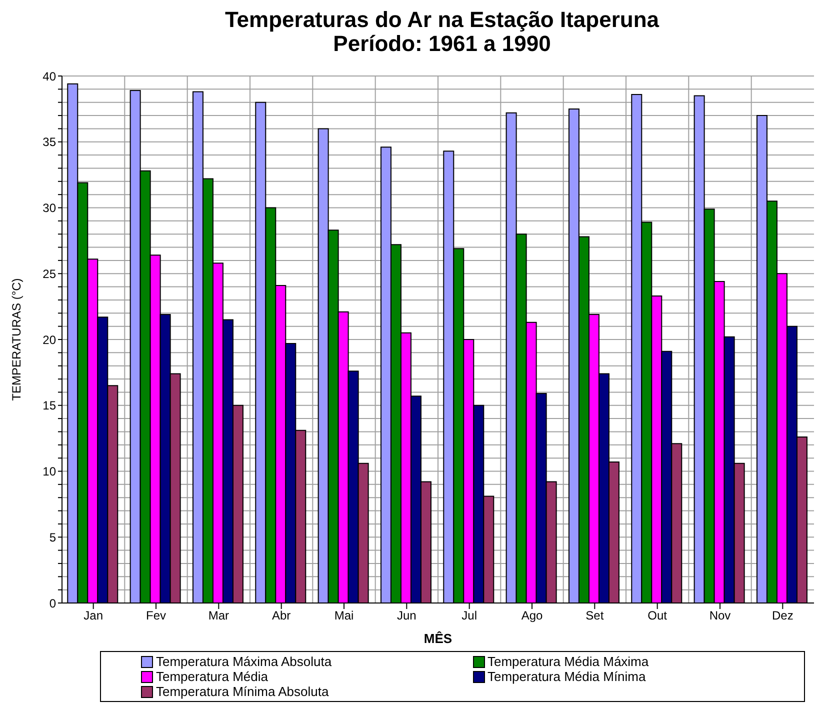 Image resolution: width=816 pixels, height=719 pixels. Describe the element at coordinates (49, 142) in the screenshot. I see `y-tick-label: 35` at that location.